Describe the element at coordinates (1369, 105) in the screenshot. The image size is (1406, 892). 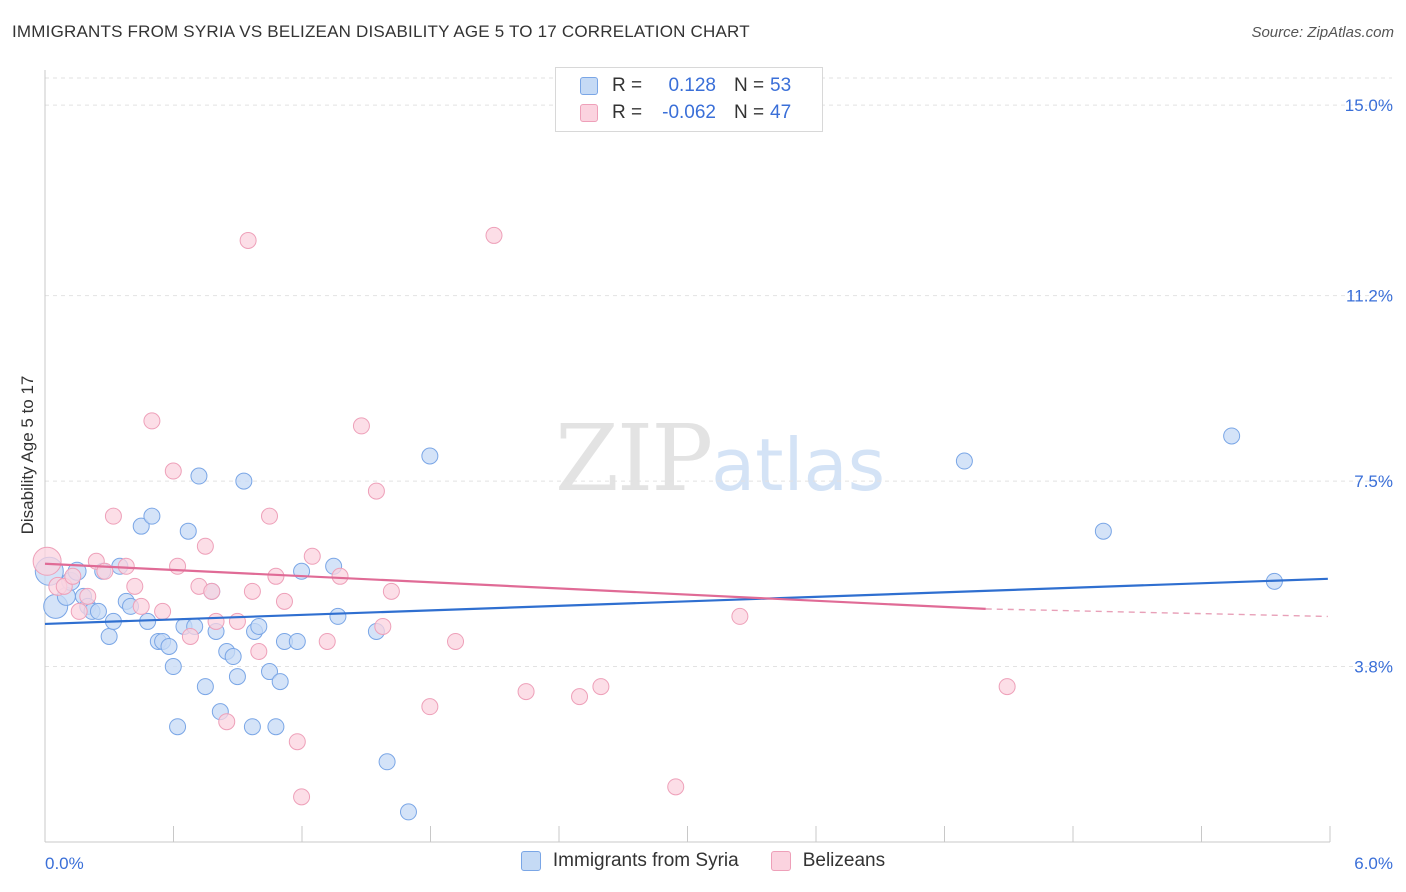
I see `y-tick-label: 15.0%` at that location.